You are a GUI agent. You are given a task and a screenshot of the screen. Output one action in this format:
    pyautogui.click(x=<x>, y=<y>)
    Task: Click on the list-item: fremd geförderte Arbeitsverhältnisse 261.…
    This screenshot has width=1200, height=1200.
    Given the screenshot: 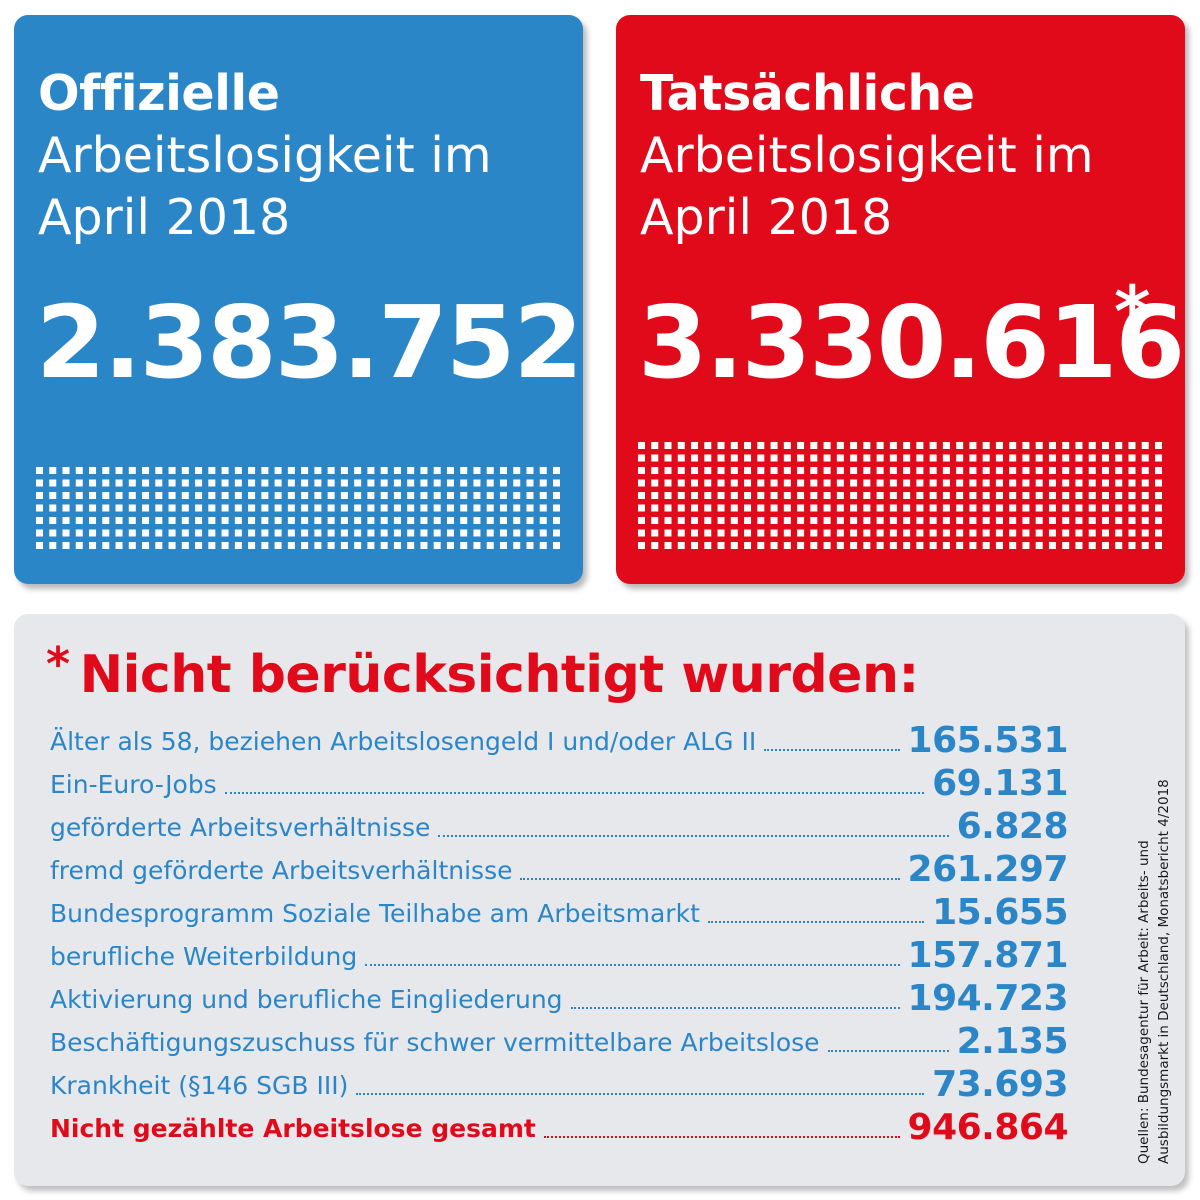 What is the action you would take?
    pyautogui.click(x=559, y=869)
    